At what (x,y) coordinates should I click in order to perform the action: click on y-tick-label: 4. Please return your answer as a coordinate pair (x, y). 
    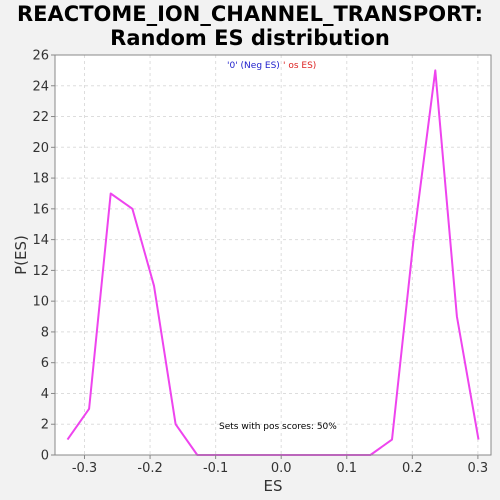
    Looking at the image, I should click on (45, 394).